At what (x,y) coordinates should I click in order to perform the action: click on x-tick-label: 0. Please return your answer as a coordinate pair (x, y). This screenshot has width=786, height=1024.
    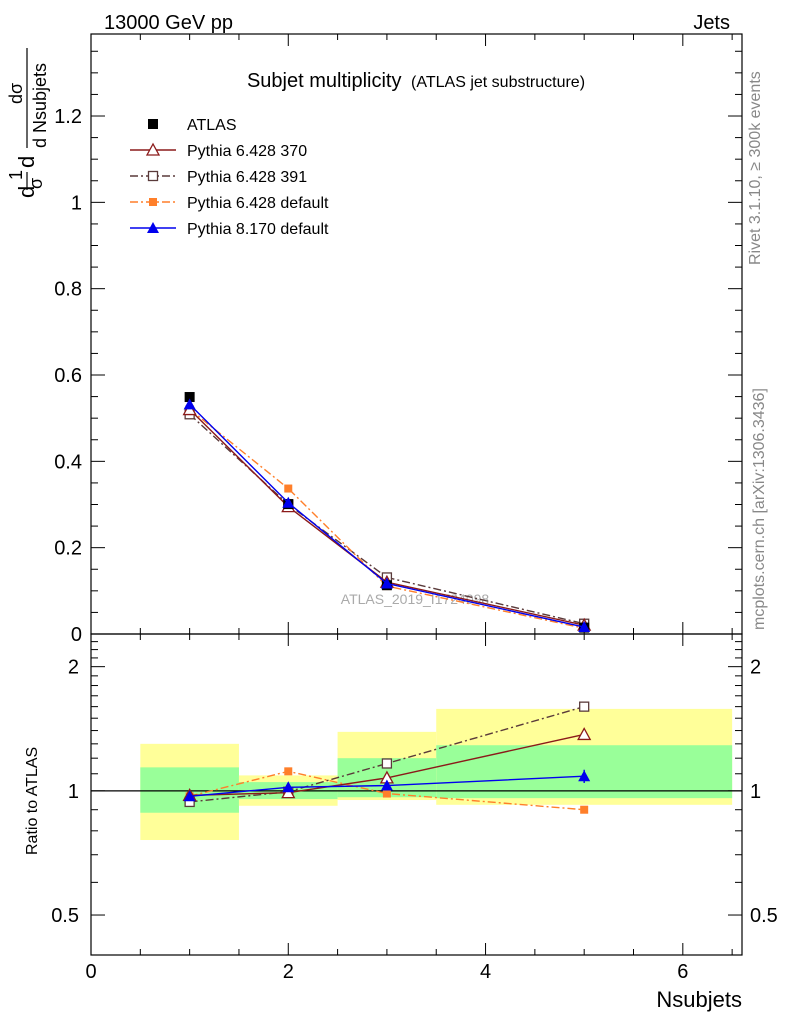
    Looking at the image, I should click on (90, 972).